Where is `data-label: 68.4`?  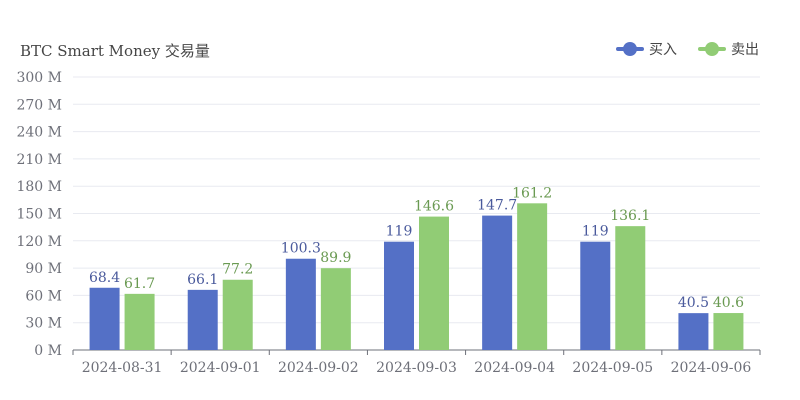 data-label: 68.4 is located at coordinates (104, 278).